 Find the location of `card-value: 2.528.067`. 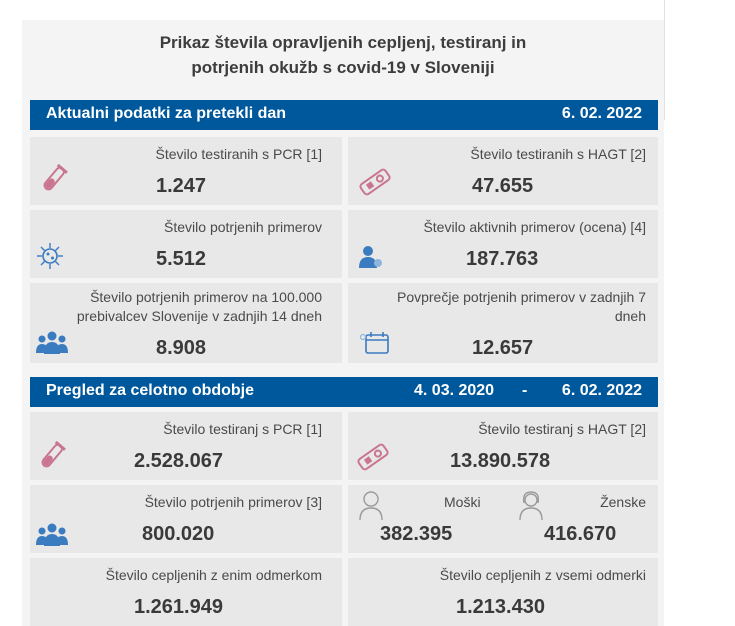

card-value: 2.528.067 is located at coordinates (178, 461).